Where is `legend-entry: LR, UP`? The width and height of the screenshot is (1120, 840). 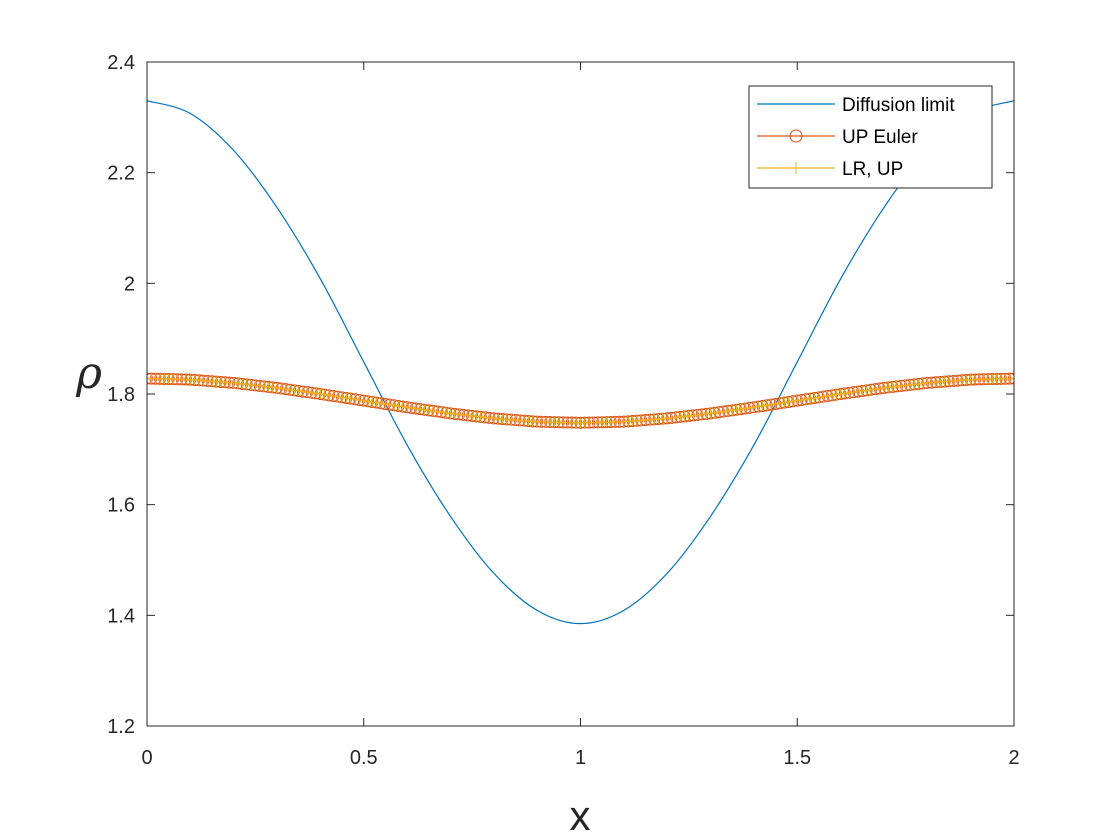 legend-entry: LR, UP is located at coordinates (830, 169).